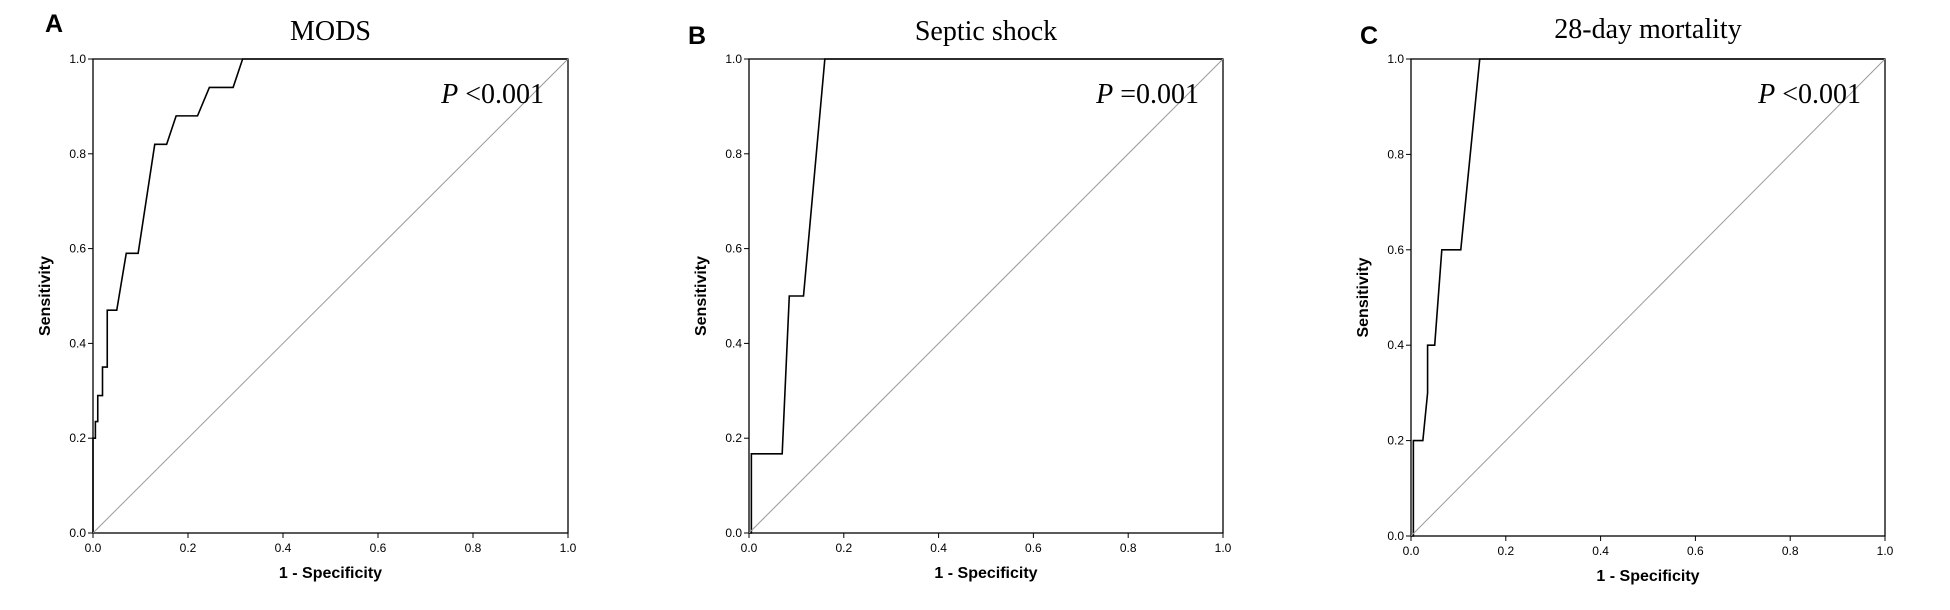 The width and height of the screenshot is (1950, 610). Describe the element at coordinates (1156, 94) in the screenshot. I see `p-value: =0.001` at that location.